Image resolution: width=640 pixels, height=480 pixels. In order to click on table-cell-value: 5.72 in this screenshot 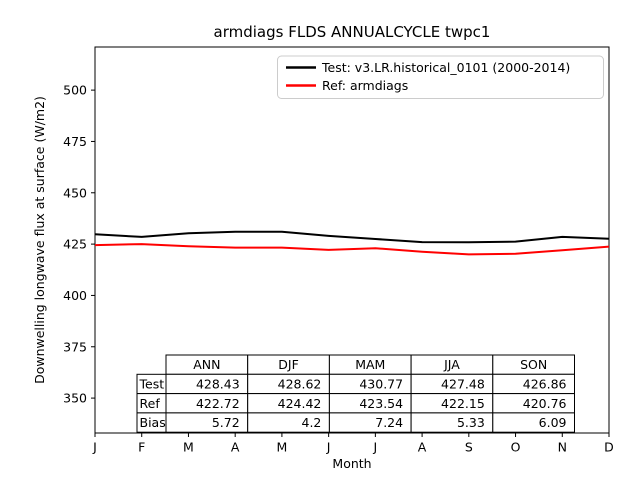, I will do `click(226, 422)`.